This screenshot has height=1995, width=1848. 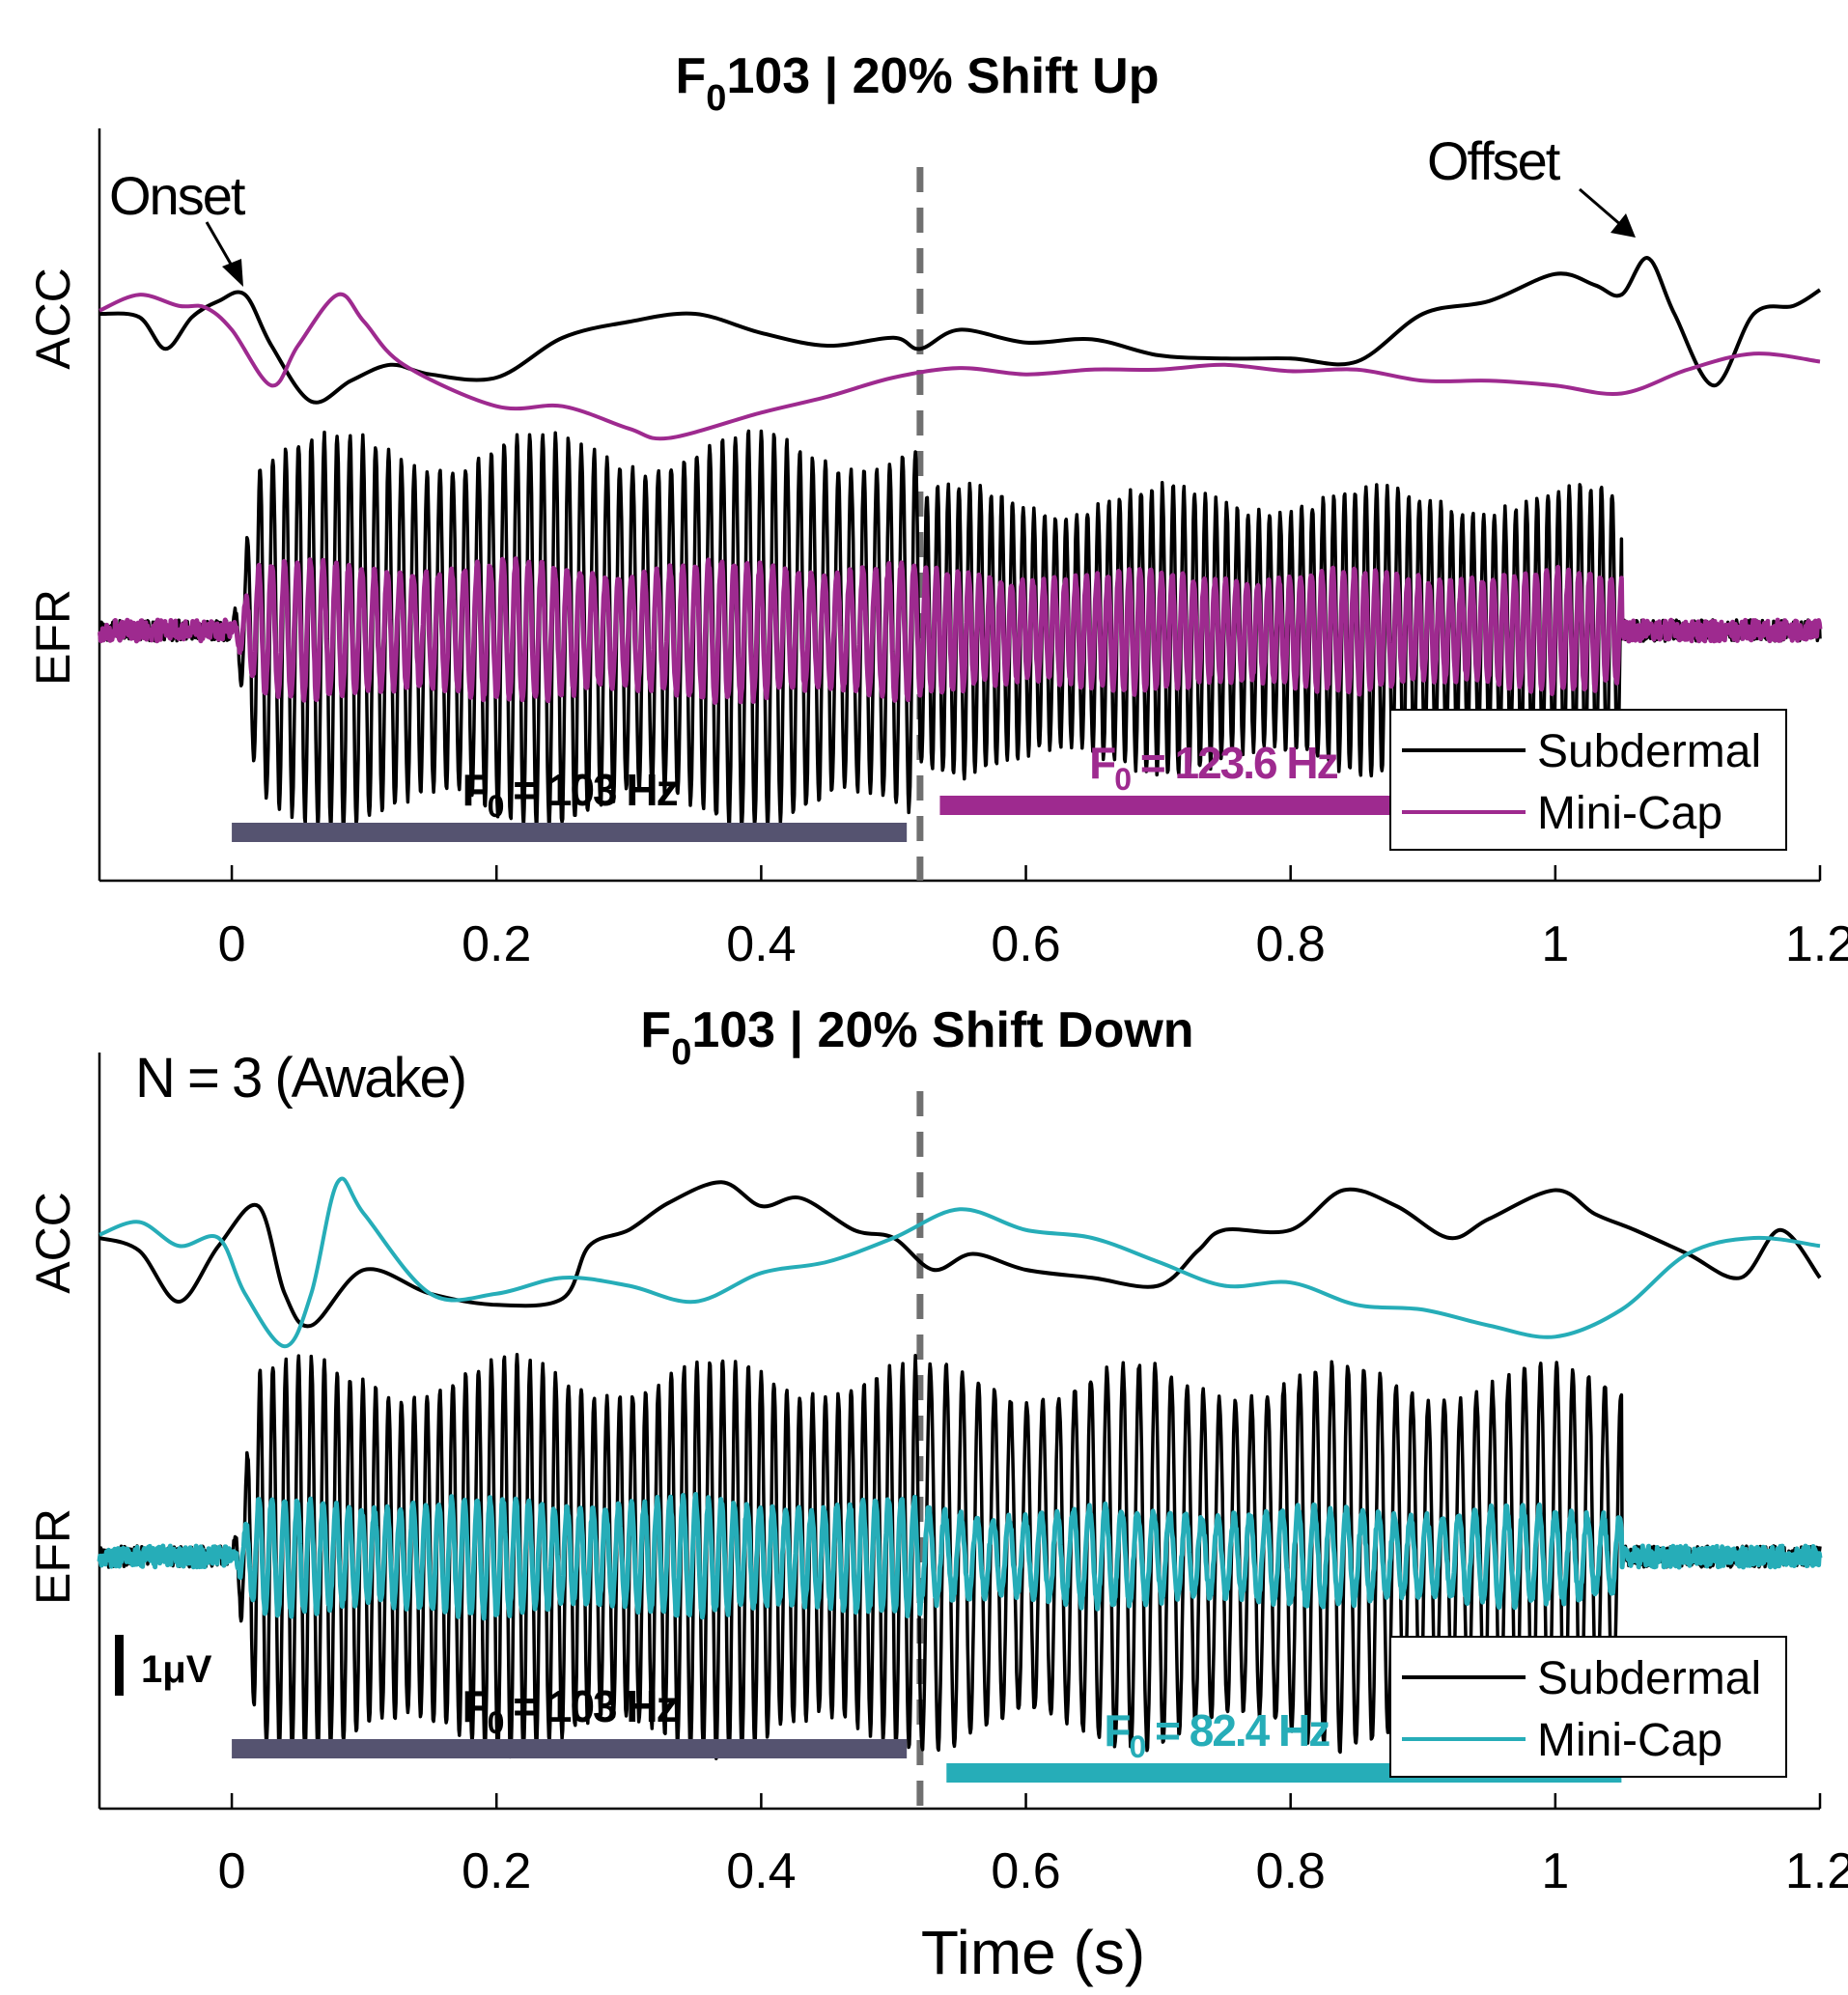 What do you see at coordinates (300, 1078) in the screenshot?
I see `n-label: N = 3 (Awake)` at bounding box center [300, 1078].